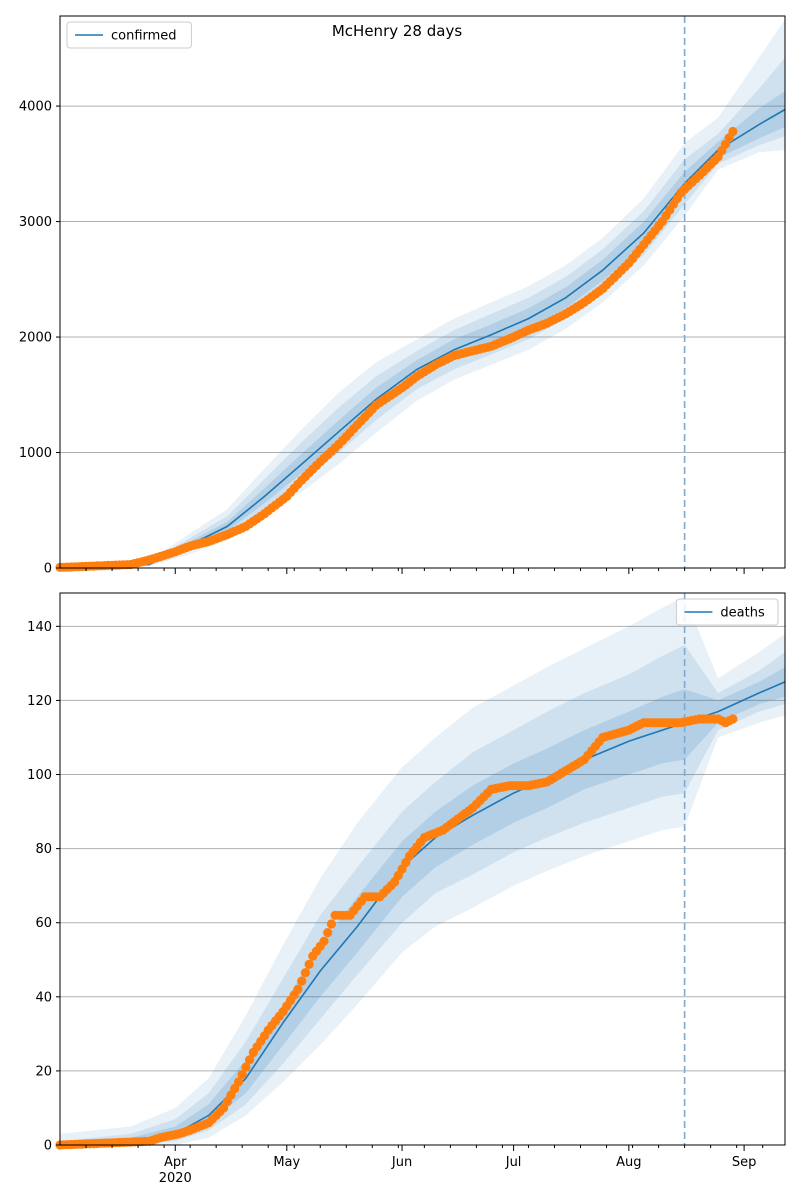 The image size is (800, 1204). What do you see at coordinates (175, 1178) in the screenshot?
I see `x-year-label: 2020` at bounding box center [175, 1178].